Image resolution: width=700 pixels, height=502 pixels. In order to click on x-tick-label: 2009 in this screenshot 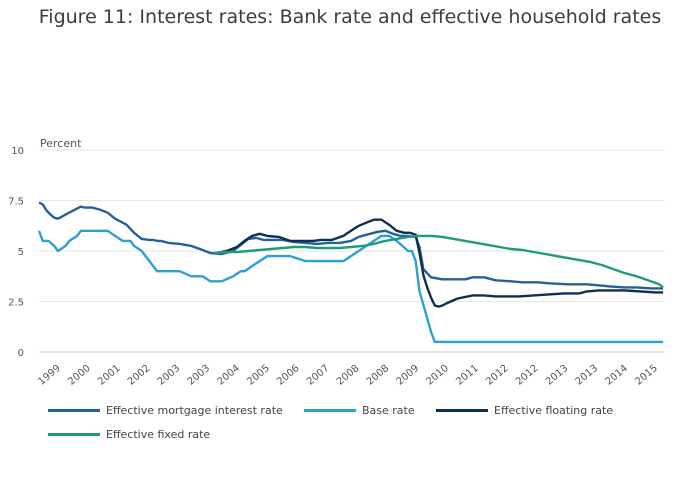, I will do `click(408, 375)`.